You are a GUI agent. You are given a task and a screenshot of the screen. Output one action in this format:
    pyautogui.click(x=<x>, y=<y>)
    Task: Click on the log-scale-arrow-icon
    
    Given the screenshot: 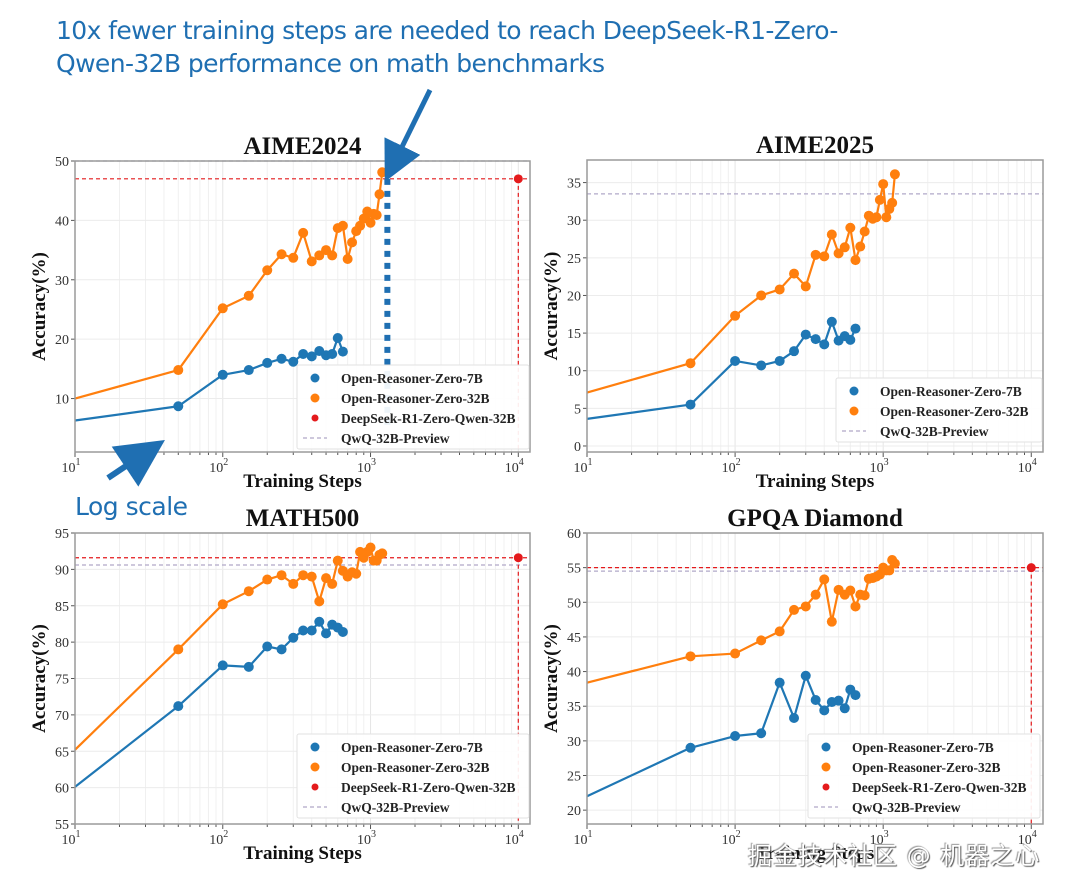 What is the action you would take?
    pyautogui.click(x=135, y=463)
    